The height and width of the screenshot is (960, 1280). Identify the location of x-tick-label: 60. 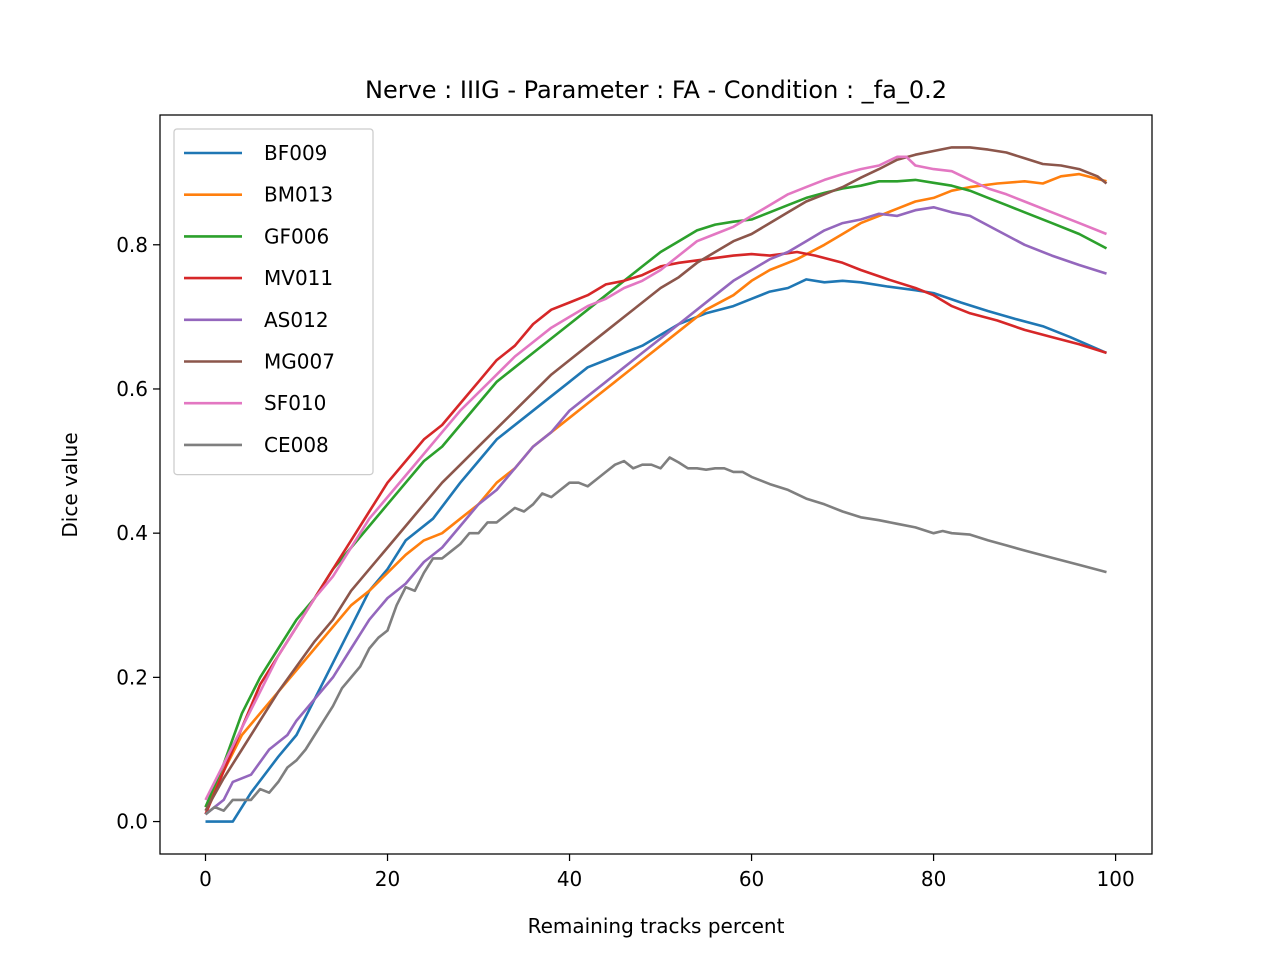
(751, 879).